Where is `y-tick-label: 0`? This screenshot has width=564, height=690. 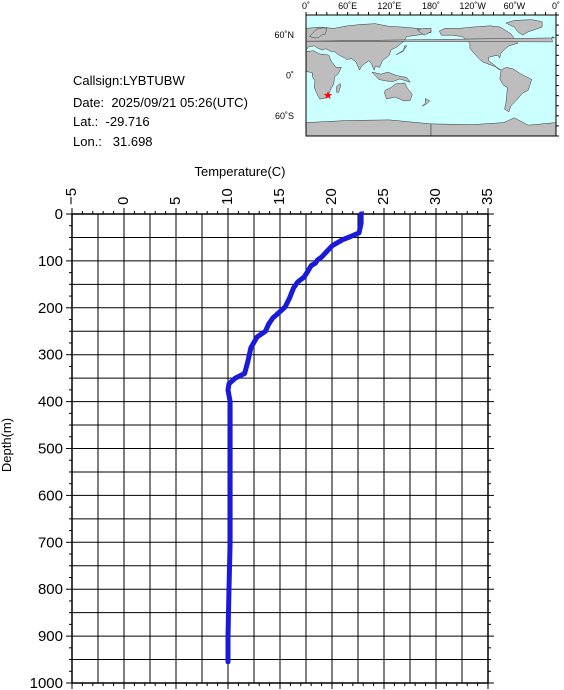 y-tick-label: 0 is located at coordinates (59, 214).